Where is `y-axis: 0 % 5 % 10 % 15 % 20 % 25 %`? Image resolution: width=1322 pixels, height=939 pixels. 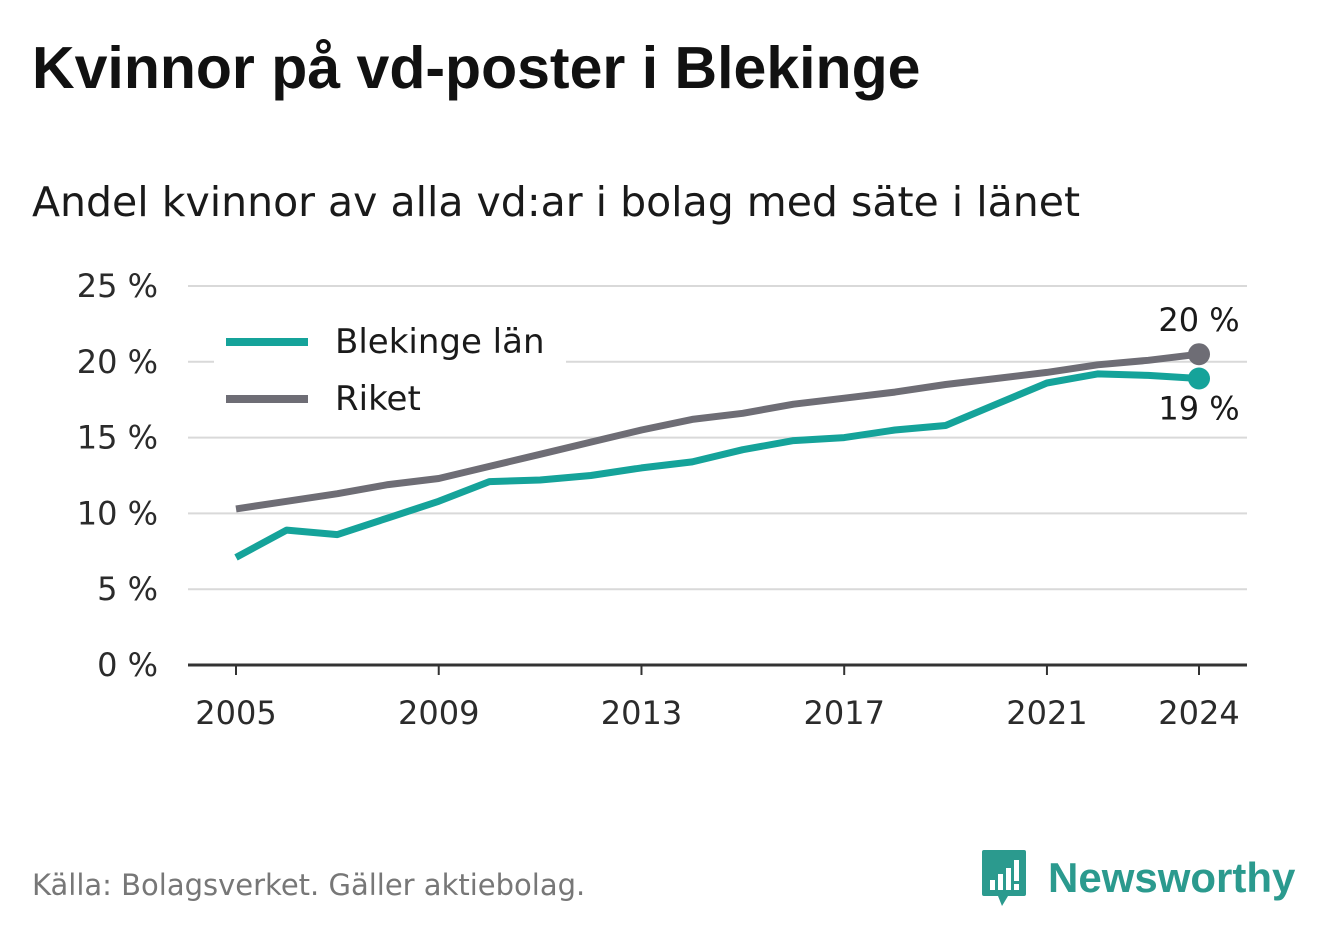
y-axis: 0 % 5 % 10 % 15 % 20 % 25 % is located at coordinates (117, 475).